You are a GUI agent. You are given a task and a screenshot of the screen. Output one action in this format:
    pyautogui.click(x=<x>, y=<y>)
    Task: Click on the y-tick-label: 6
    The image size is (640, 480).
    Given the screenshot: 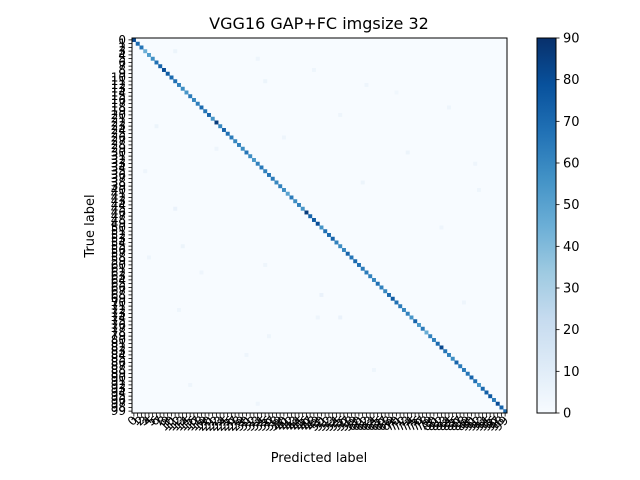 What is the action you would take?
    pyautogui.click(x=122, y=62)
    